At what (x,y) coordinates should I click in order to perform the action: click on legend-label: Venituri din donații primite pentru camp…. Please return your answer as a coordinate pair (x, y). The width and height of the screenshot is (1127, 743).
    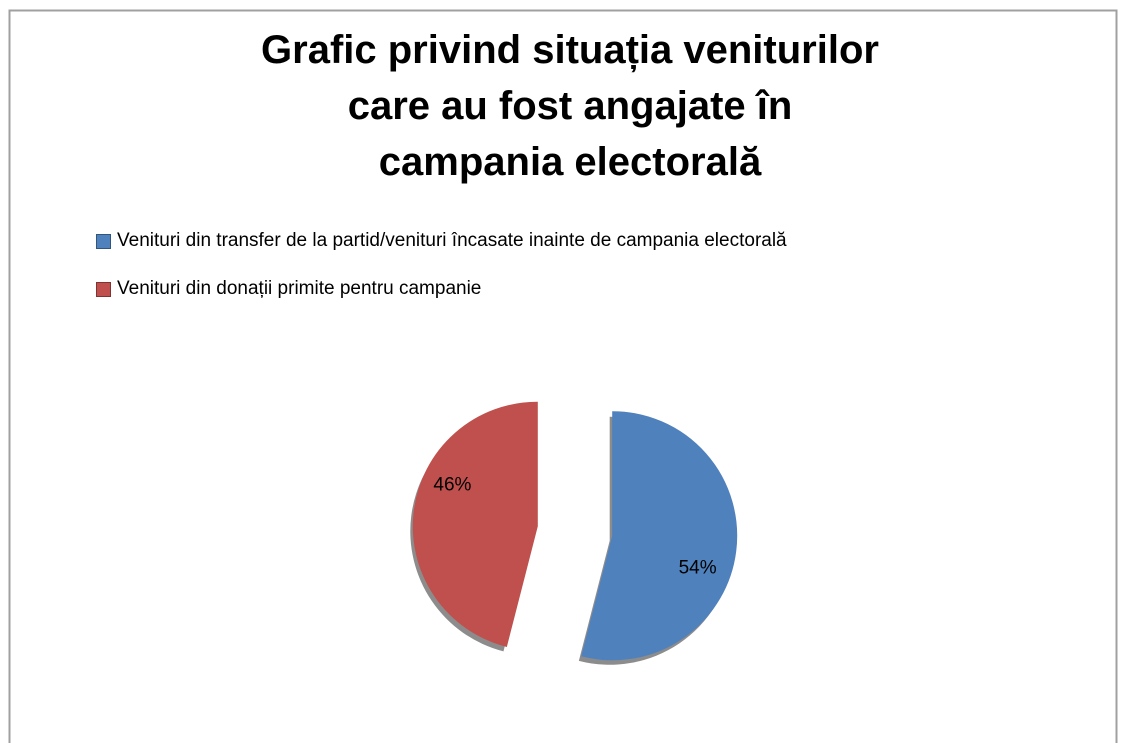
    Looking at the image, I should click on (299, 288).